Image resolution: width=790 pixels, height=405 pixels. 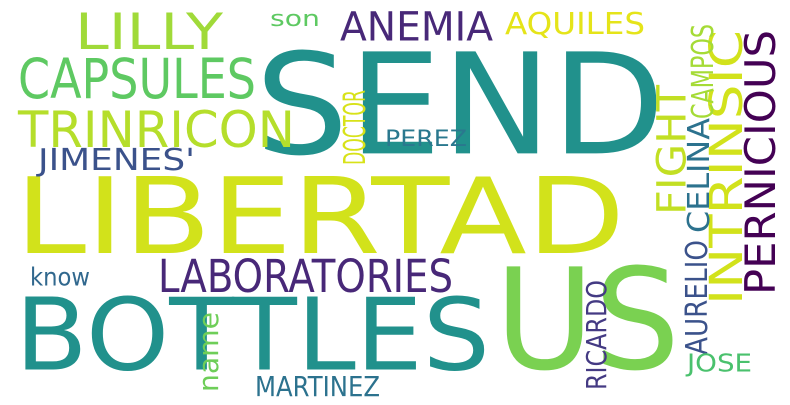 I want to click on word-son: son, so click(x=295, y=18).